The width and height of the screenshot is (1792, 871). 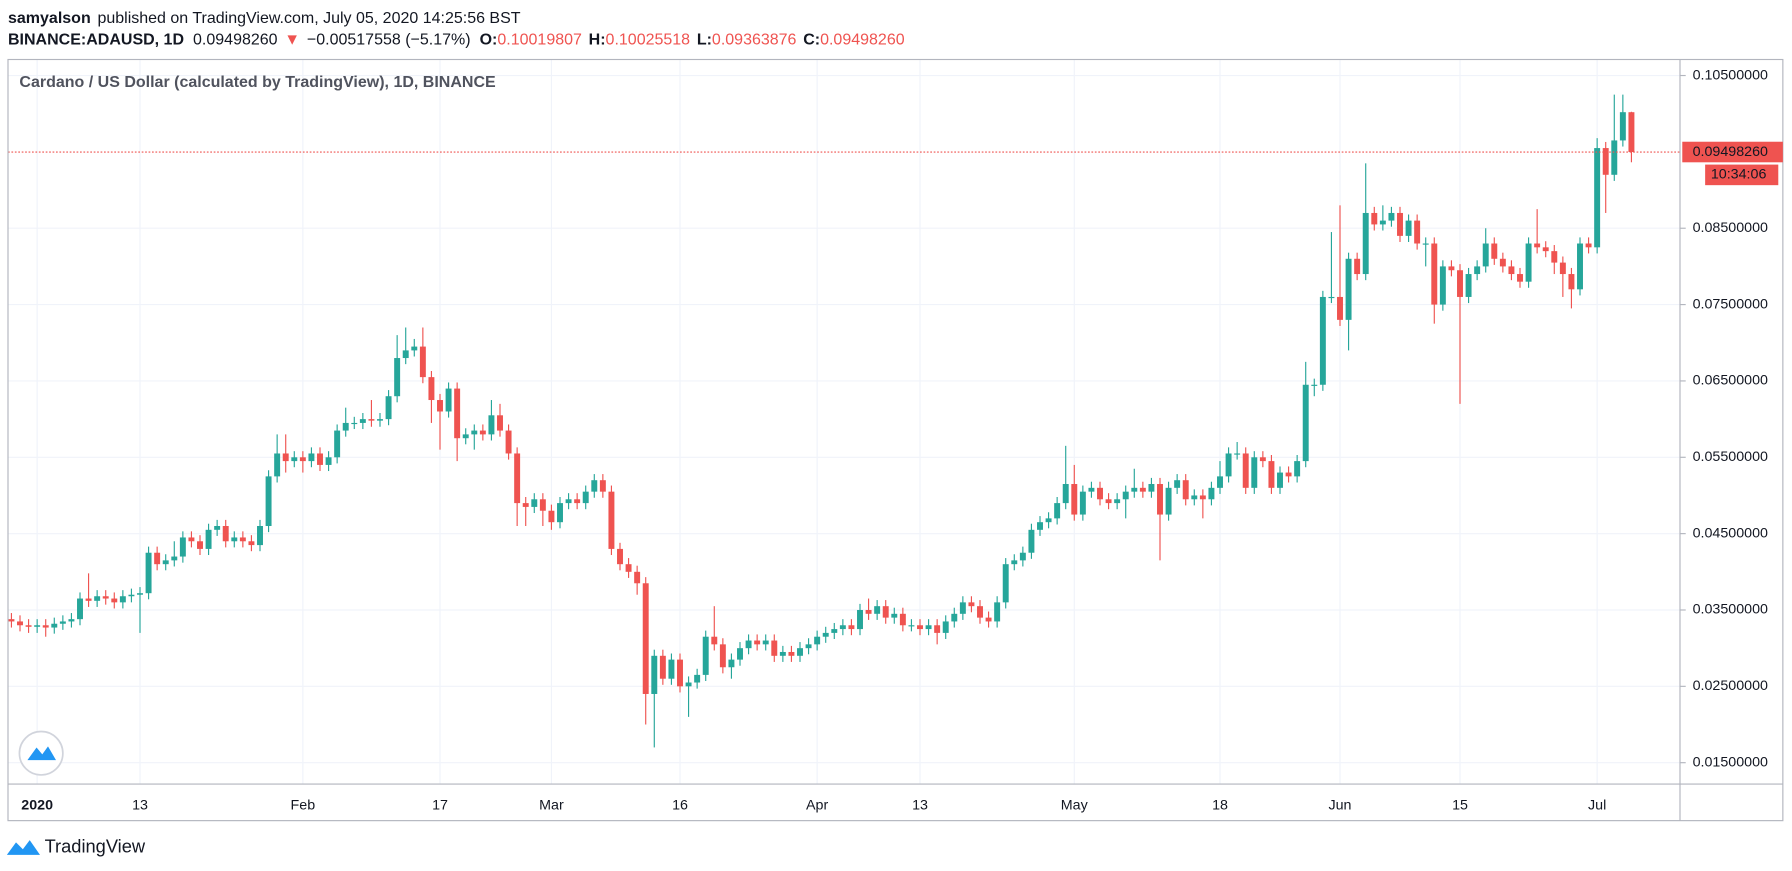 I want to click on price-label-box, so click(x=1732, y=152).